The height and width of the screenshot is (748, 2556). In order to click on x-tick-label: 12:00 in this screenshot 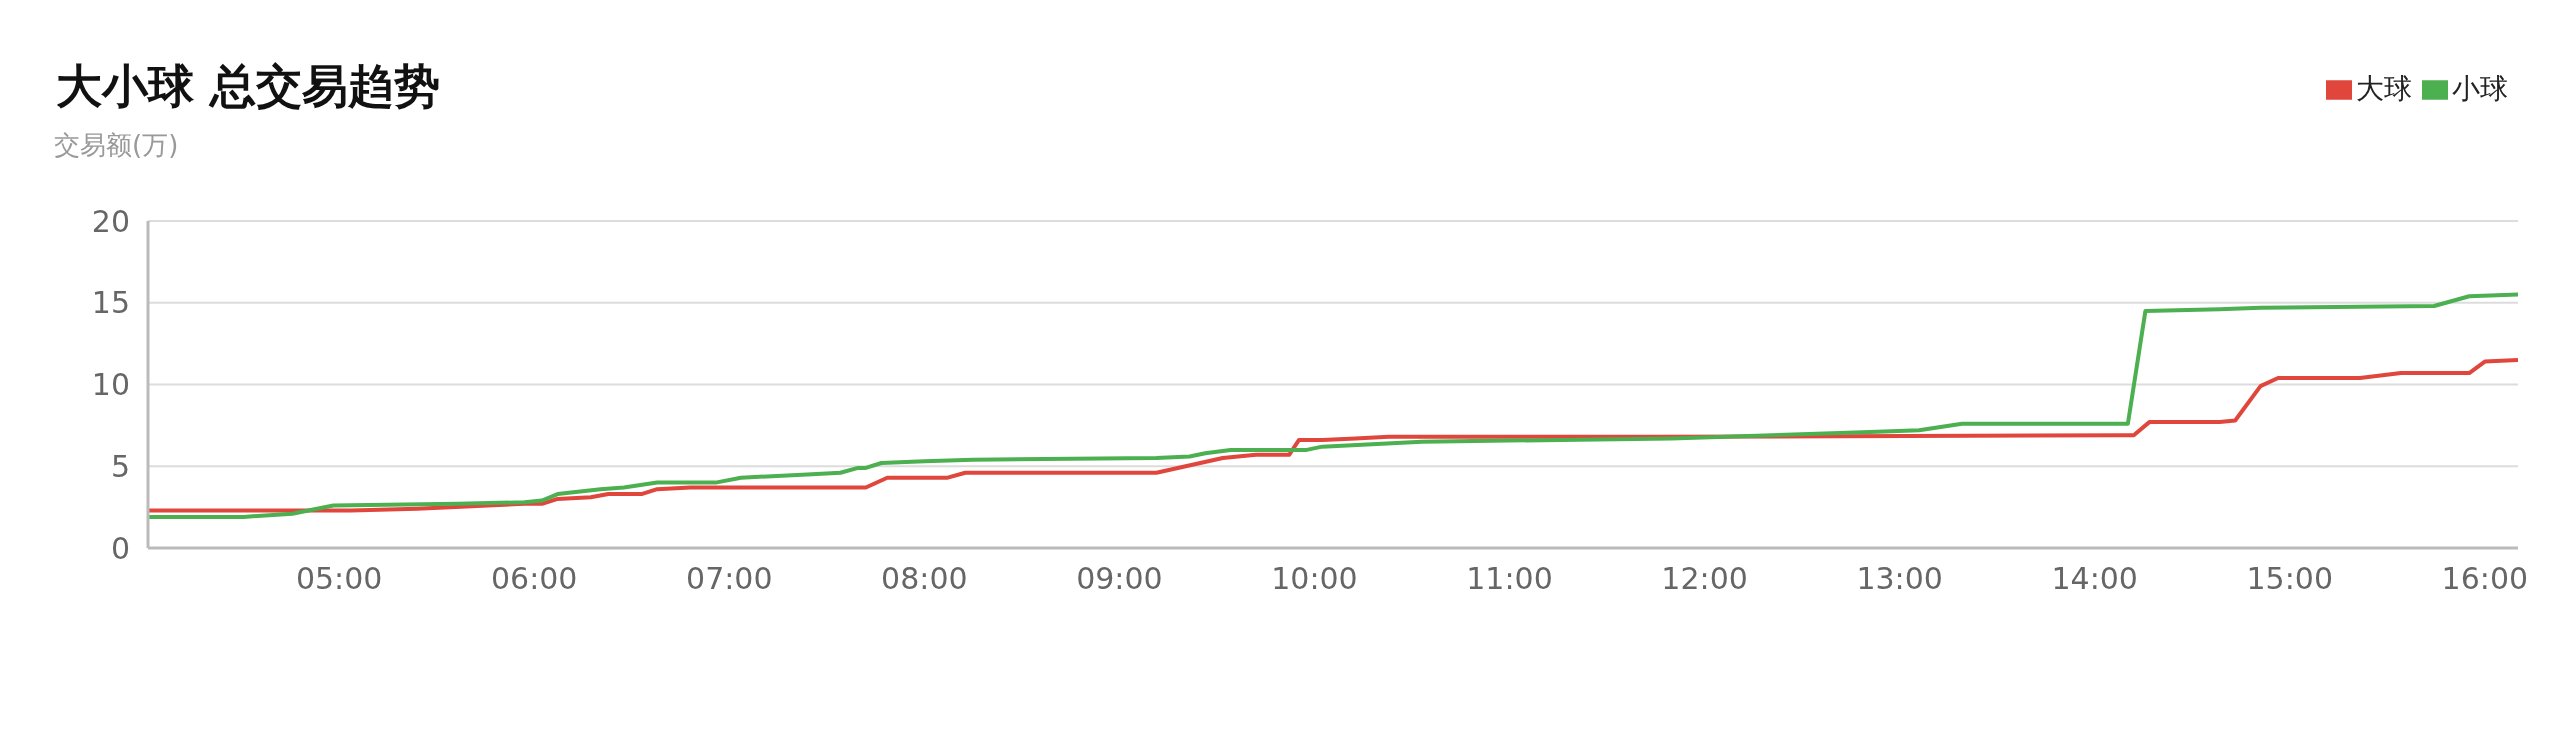, I will do `click(1704, 579)`.